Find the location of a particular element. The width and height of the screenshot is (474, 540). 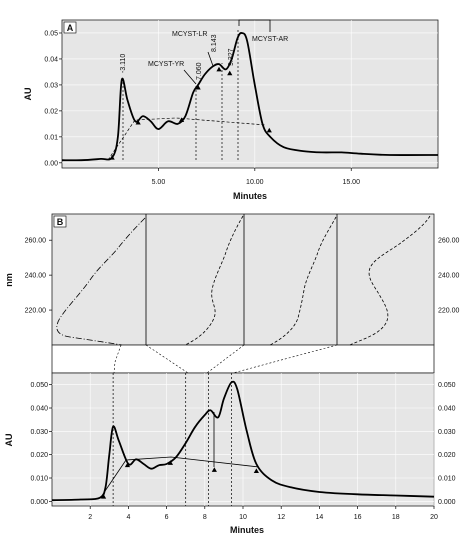

panel-a-annotation-9327: 9.327 is located at coordinates (231, 57).